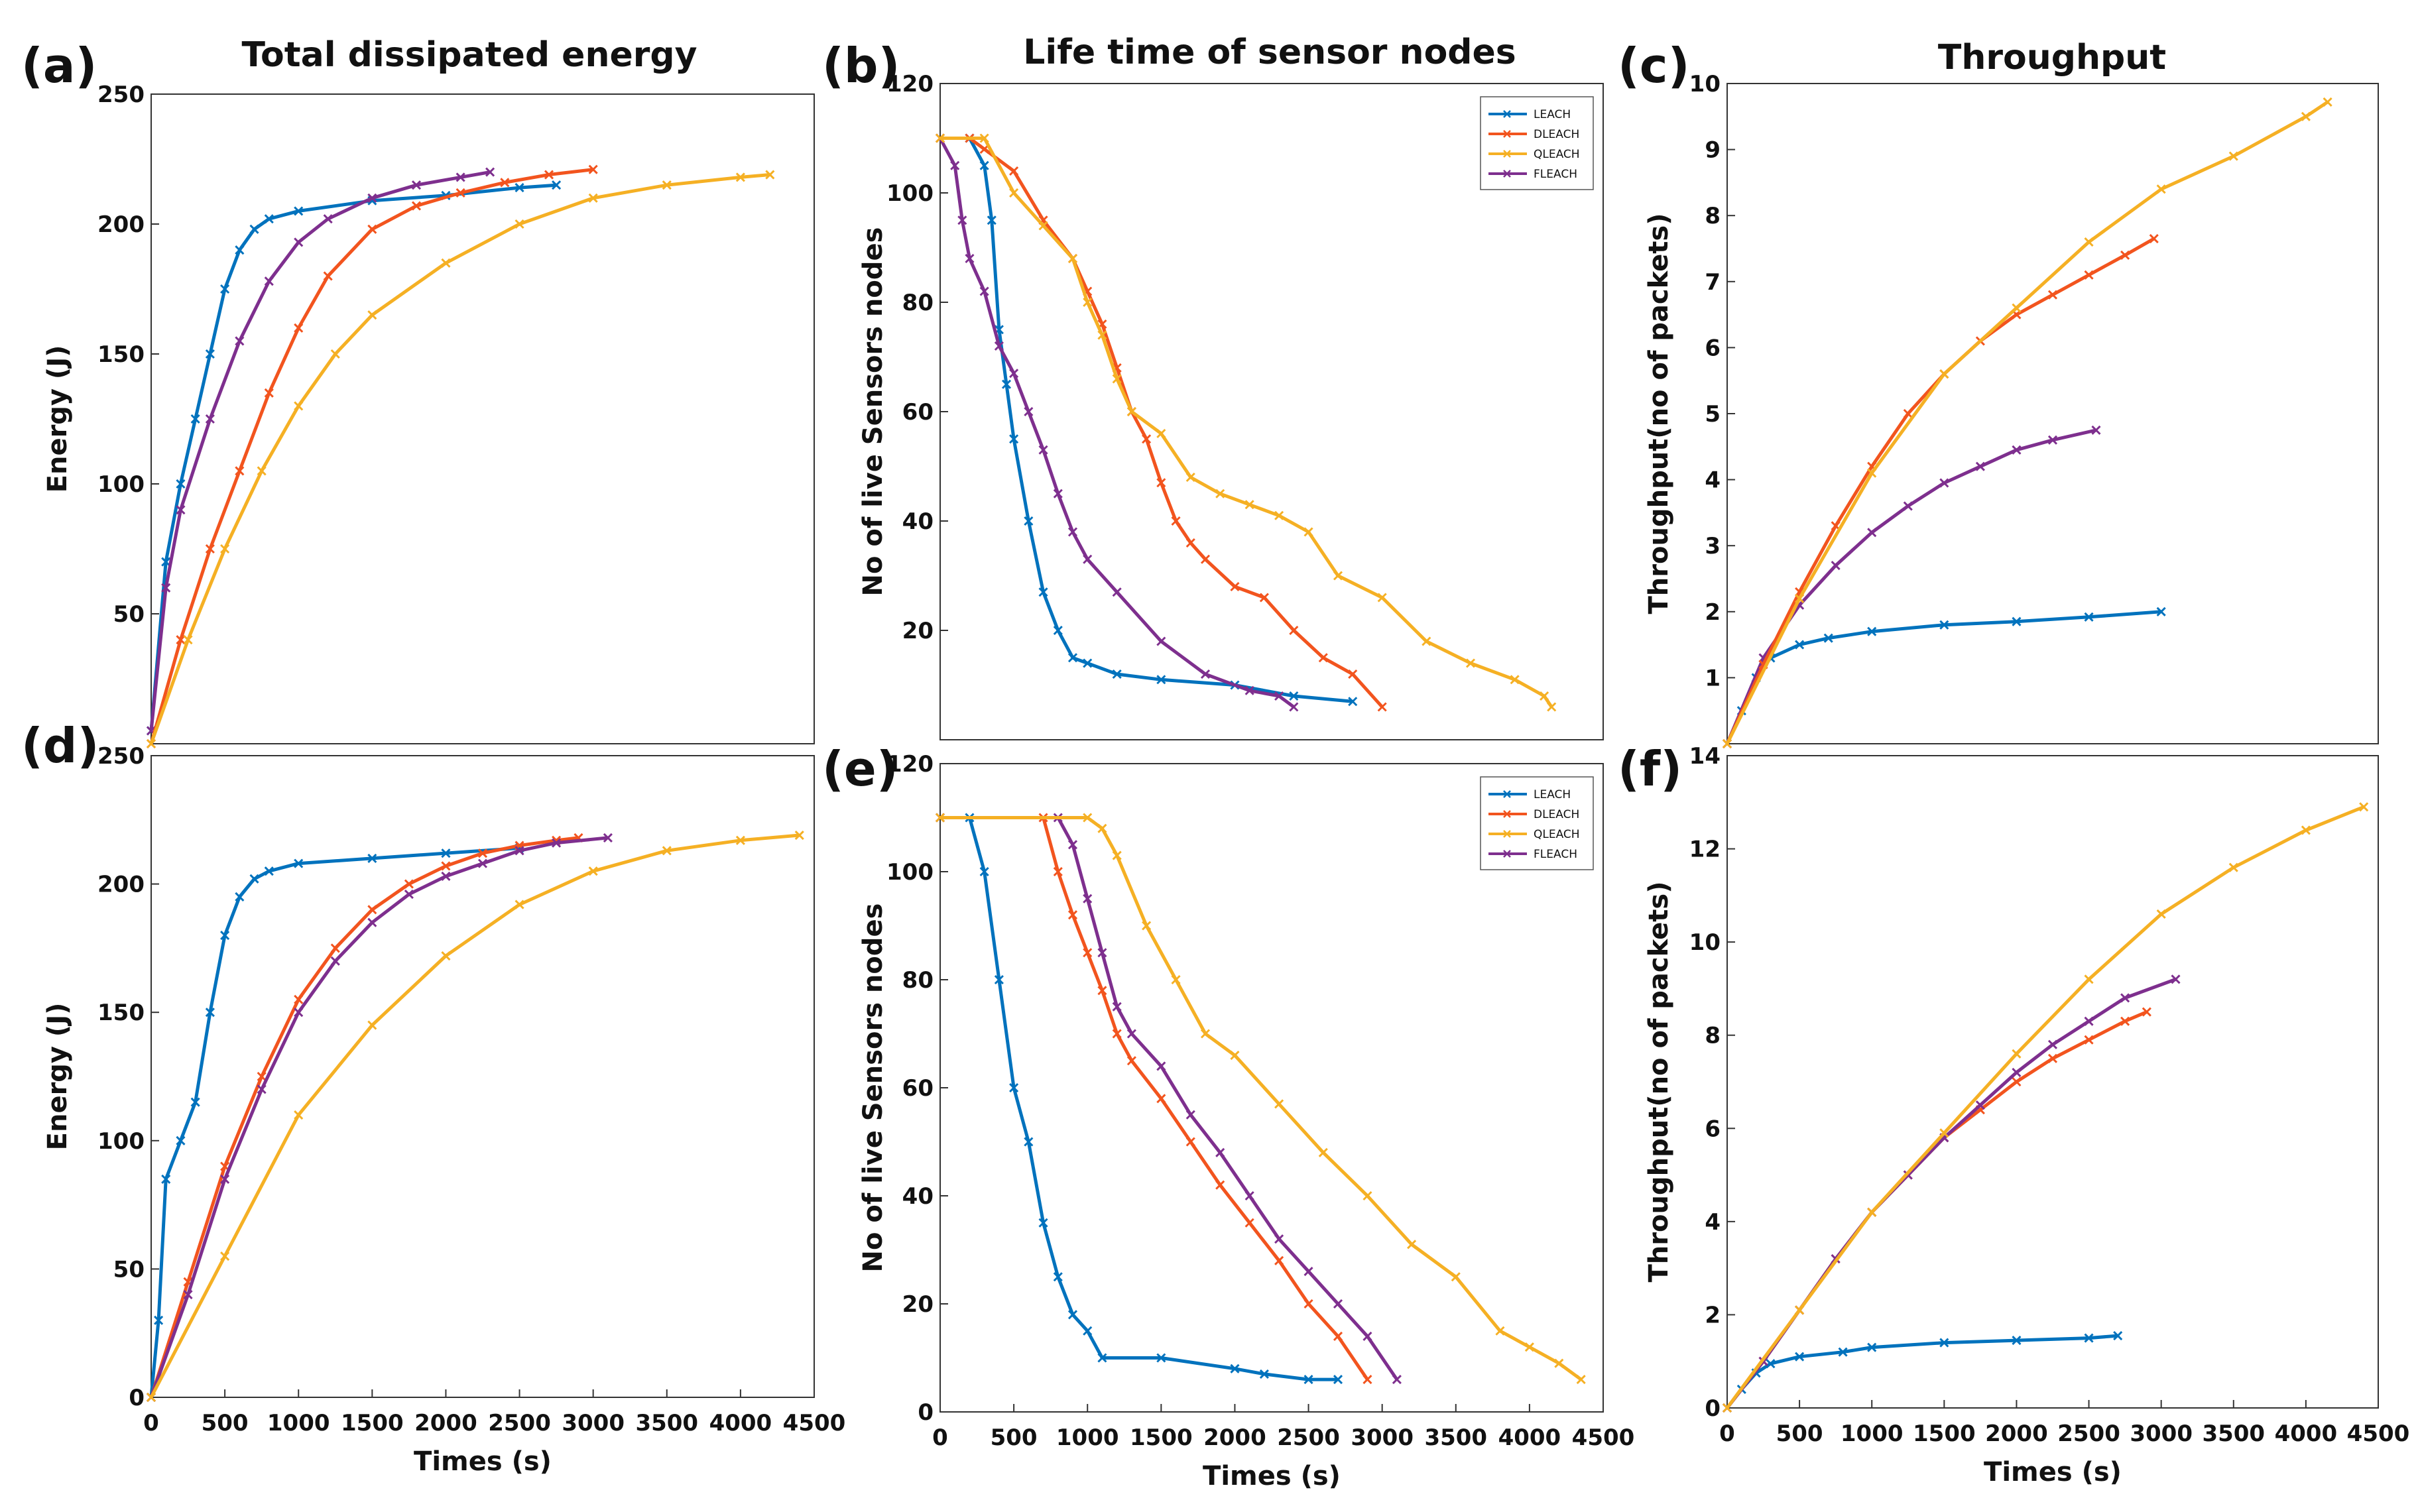 Image resolution: width=2420 pixels, height=1512 pixels. I want to click on y-tick-label: 9, so click(1713, 150).